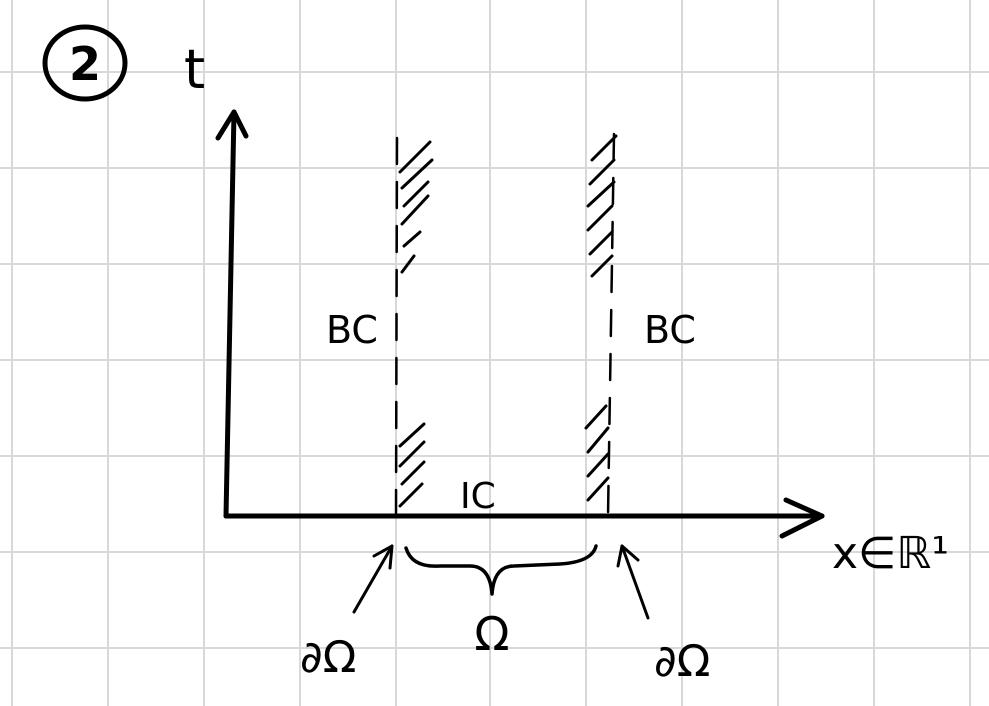 This screenshot has width=989, height=706. What do you see at coordinates (663, 615) in the screenshot?
I see `right-boundary-pointer: ∂Ω` at bounding box center [663, 615].